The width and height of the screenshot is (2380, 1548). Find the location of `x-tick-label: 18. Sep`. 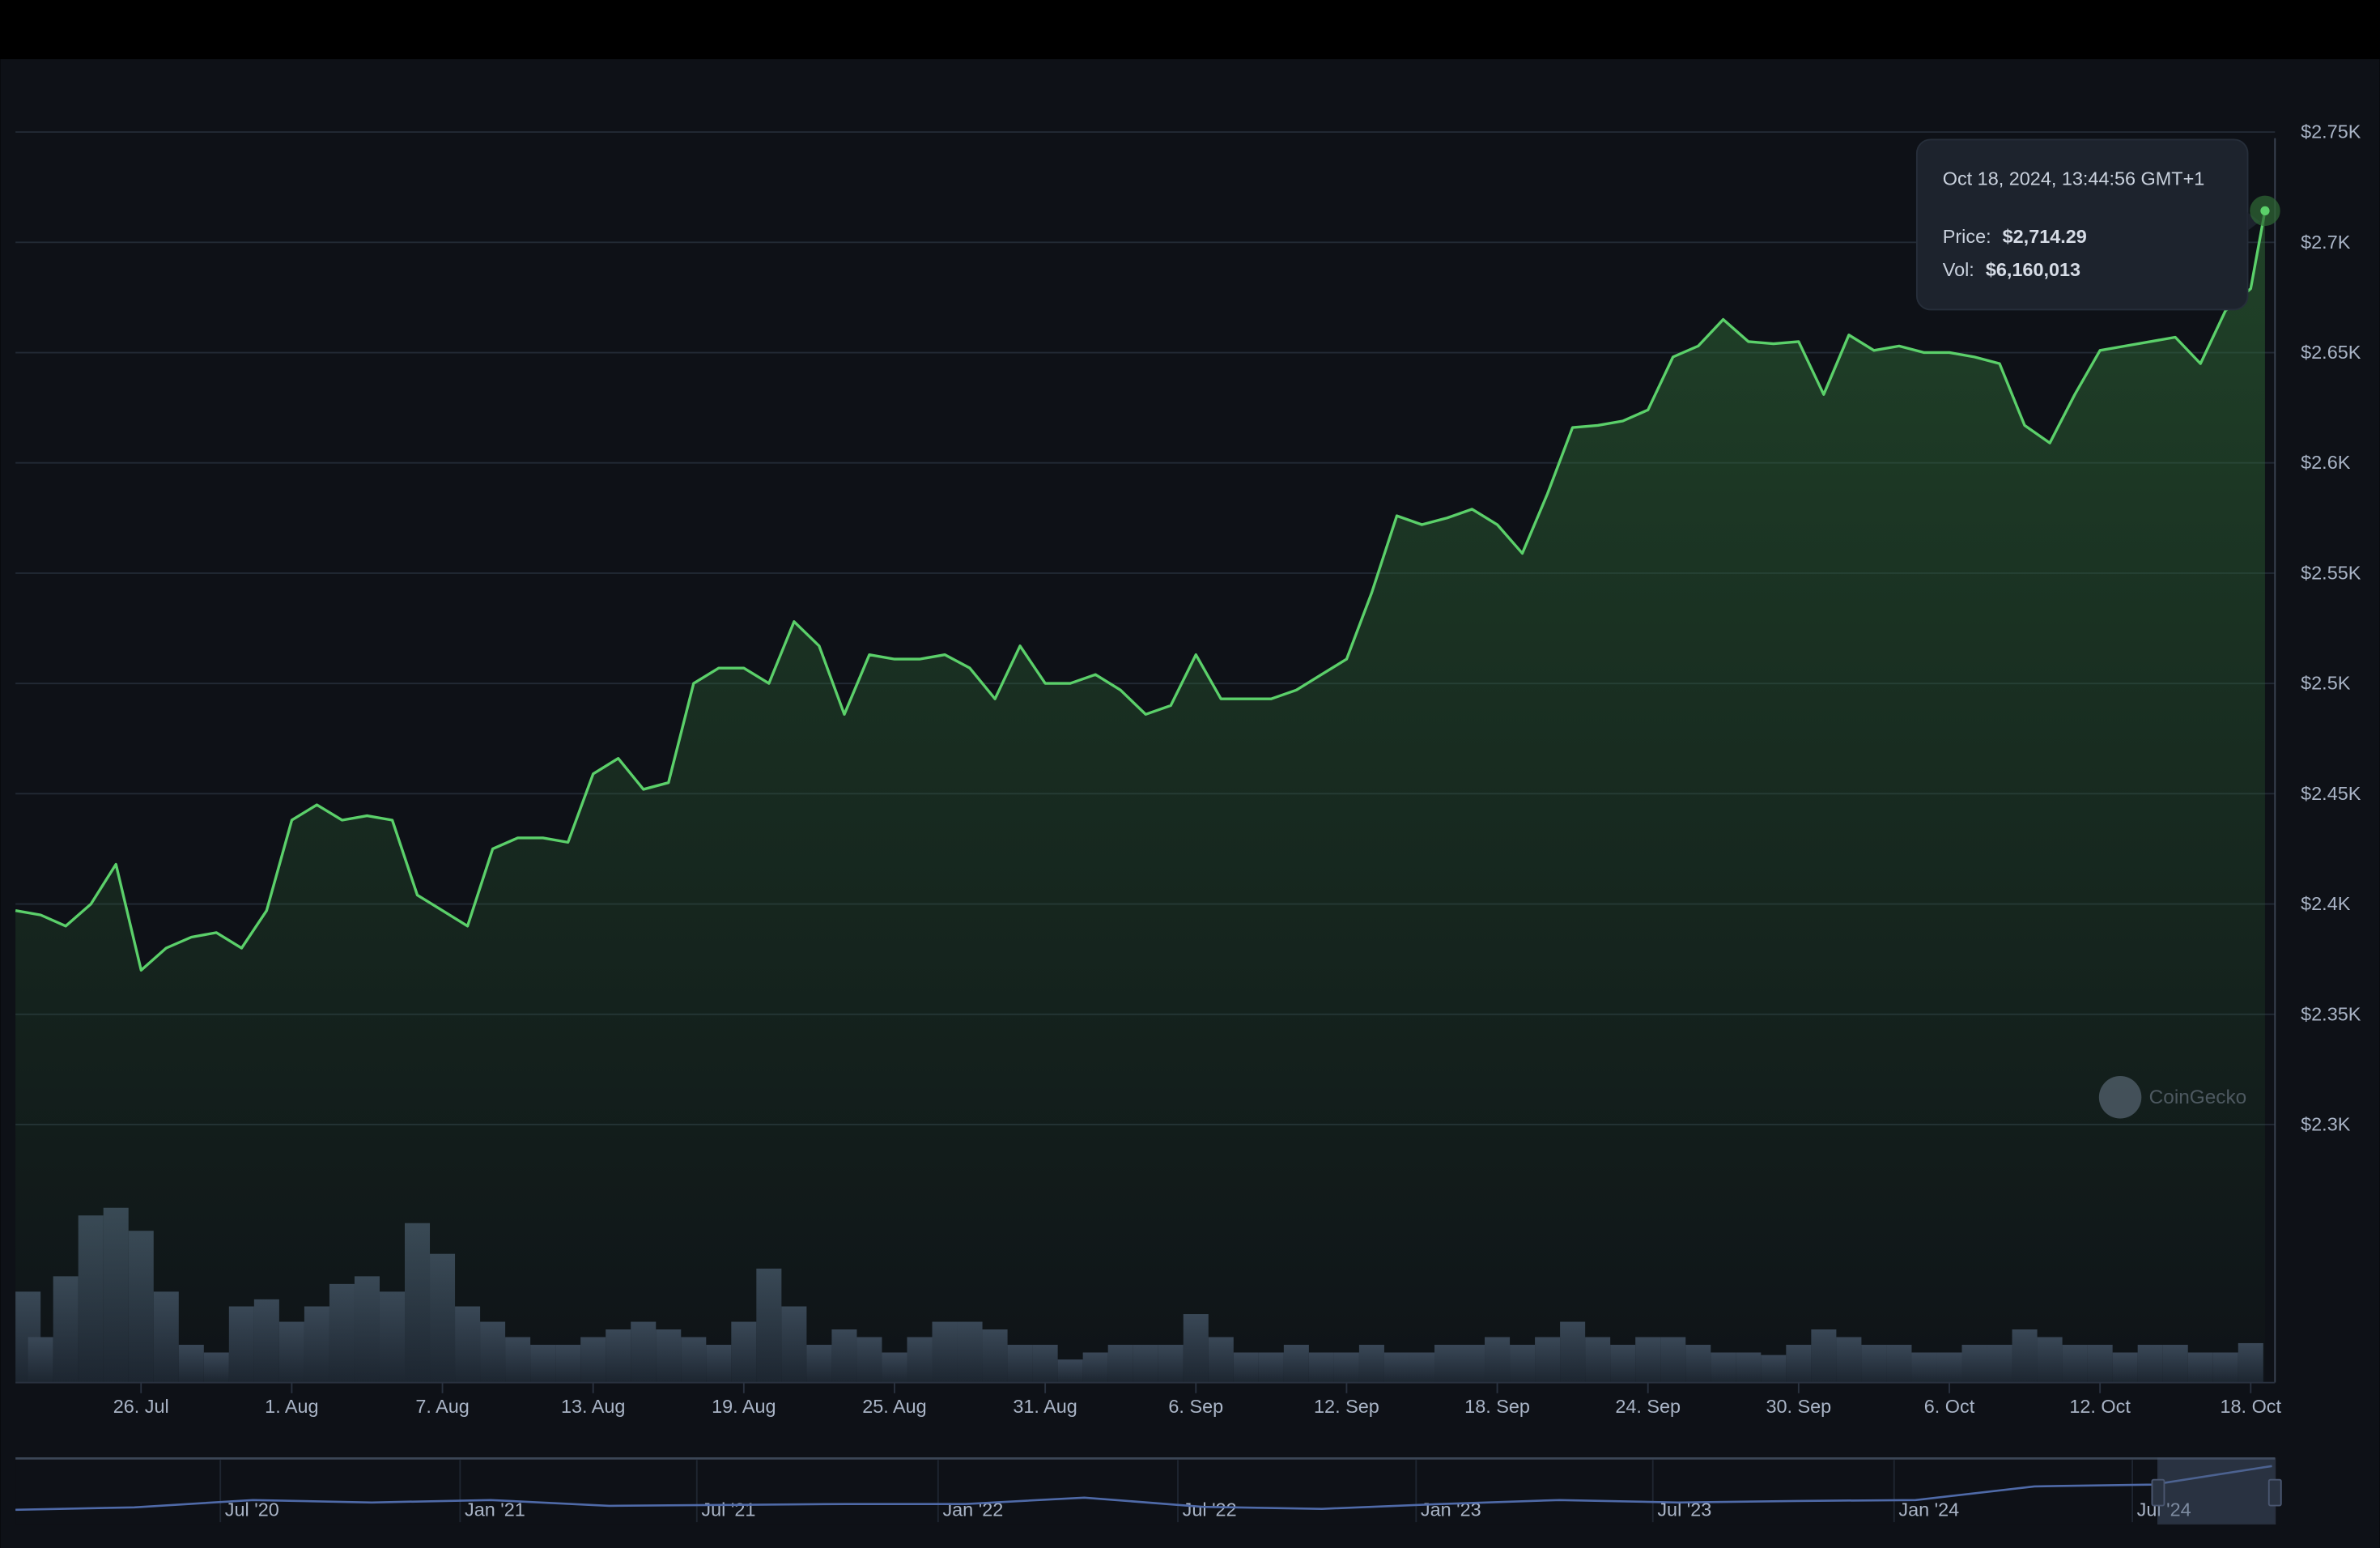

x-tick-label: 18. Sep is located at coordinates (1497, 1407).